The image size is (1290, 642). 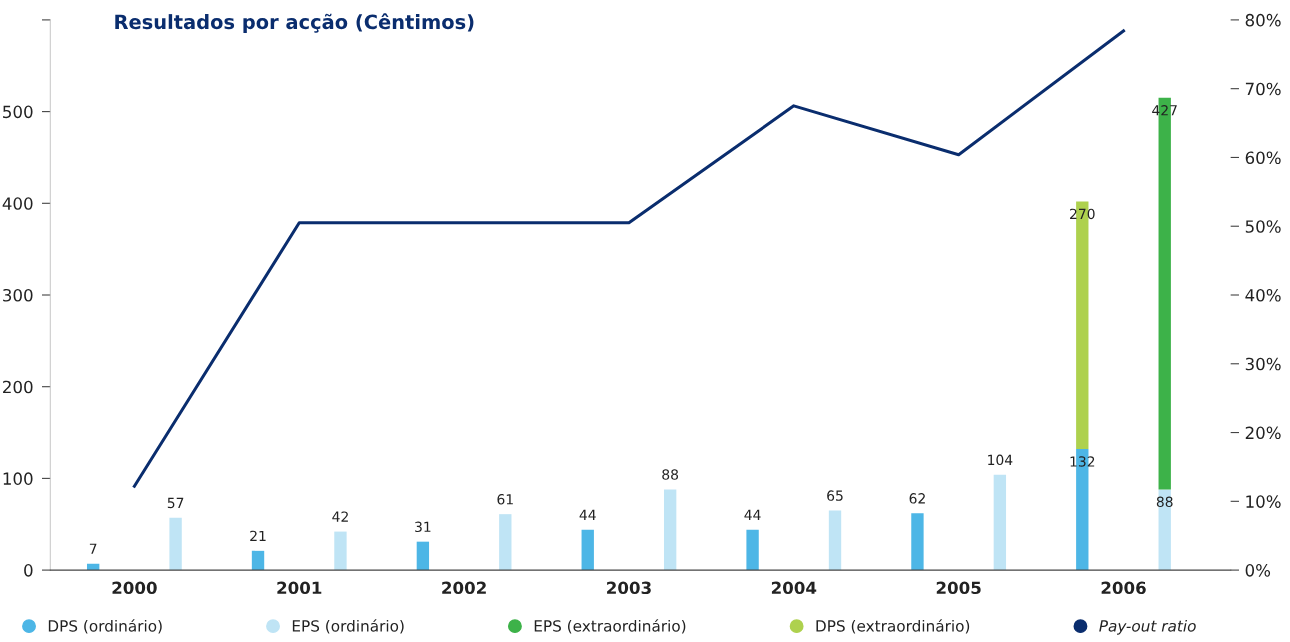 I want to click on y2-tick-label: 30%, so click(x=1263, y=364).